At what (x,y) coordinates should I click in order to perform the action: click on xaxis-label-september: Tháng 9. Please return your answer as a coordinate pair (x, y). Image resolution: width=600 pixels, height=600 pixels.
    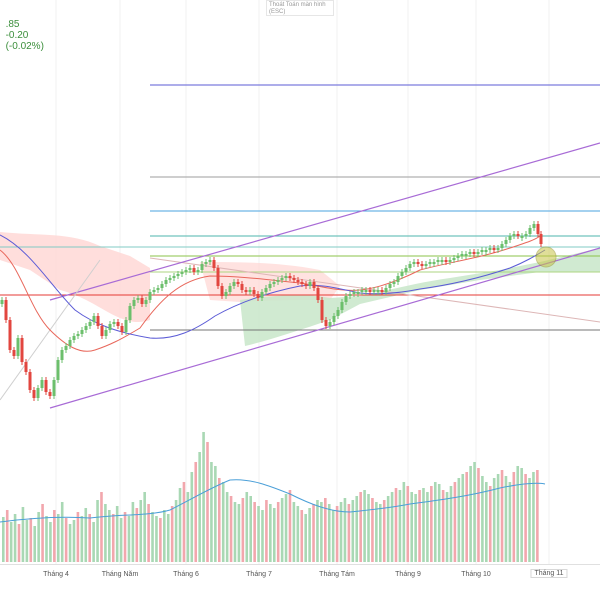
    Looking at the image, I should click on (408, 574).